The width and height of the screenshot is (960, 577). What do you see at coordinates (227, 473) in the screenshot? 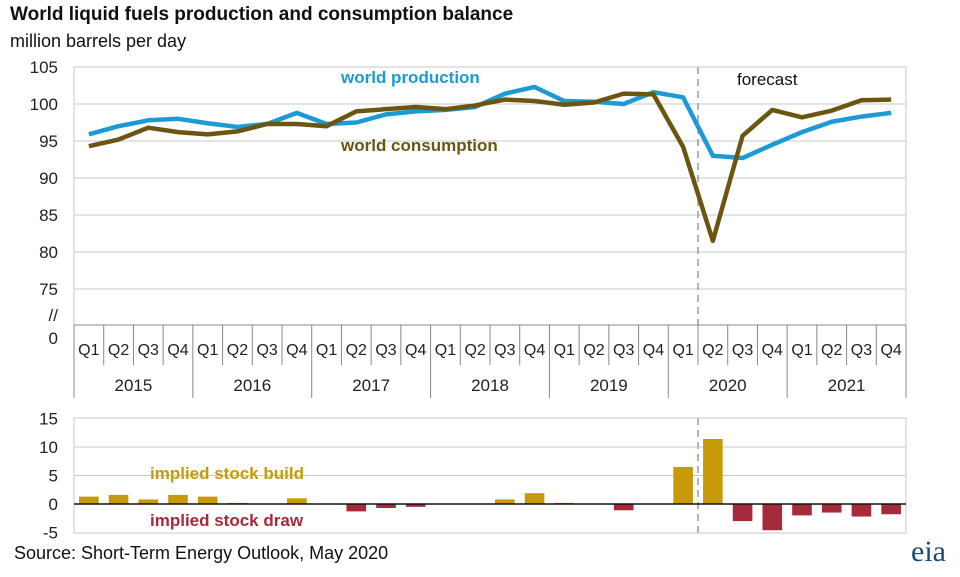
I see `label-build: implied stock build` at bounding box center [227, 473].